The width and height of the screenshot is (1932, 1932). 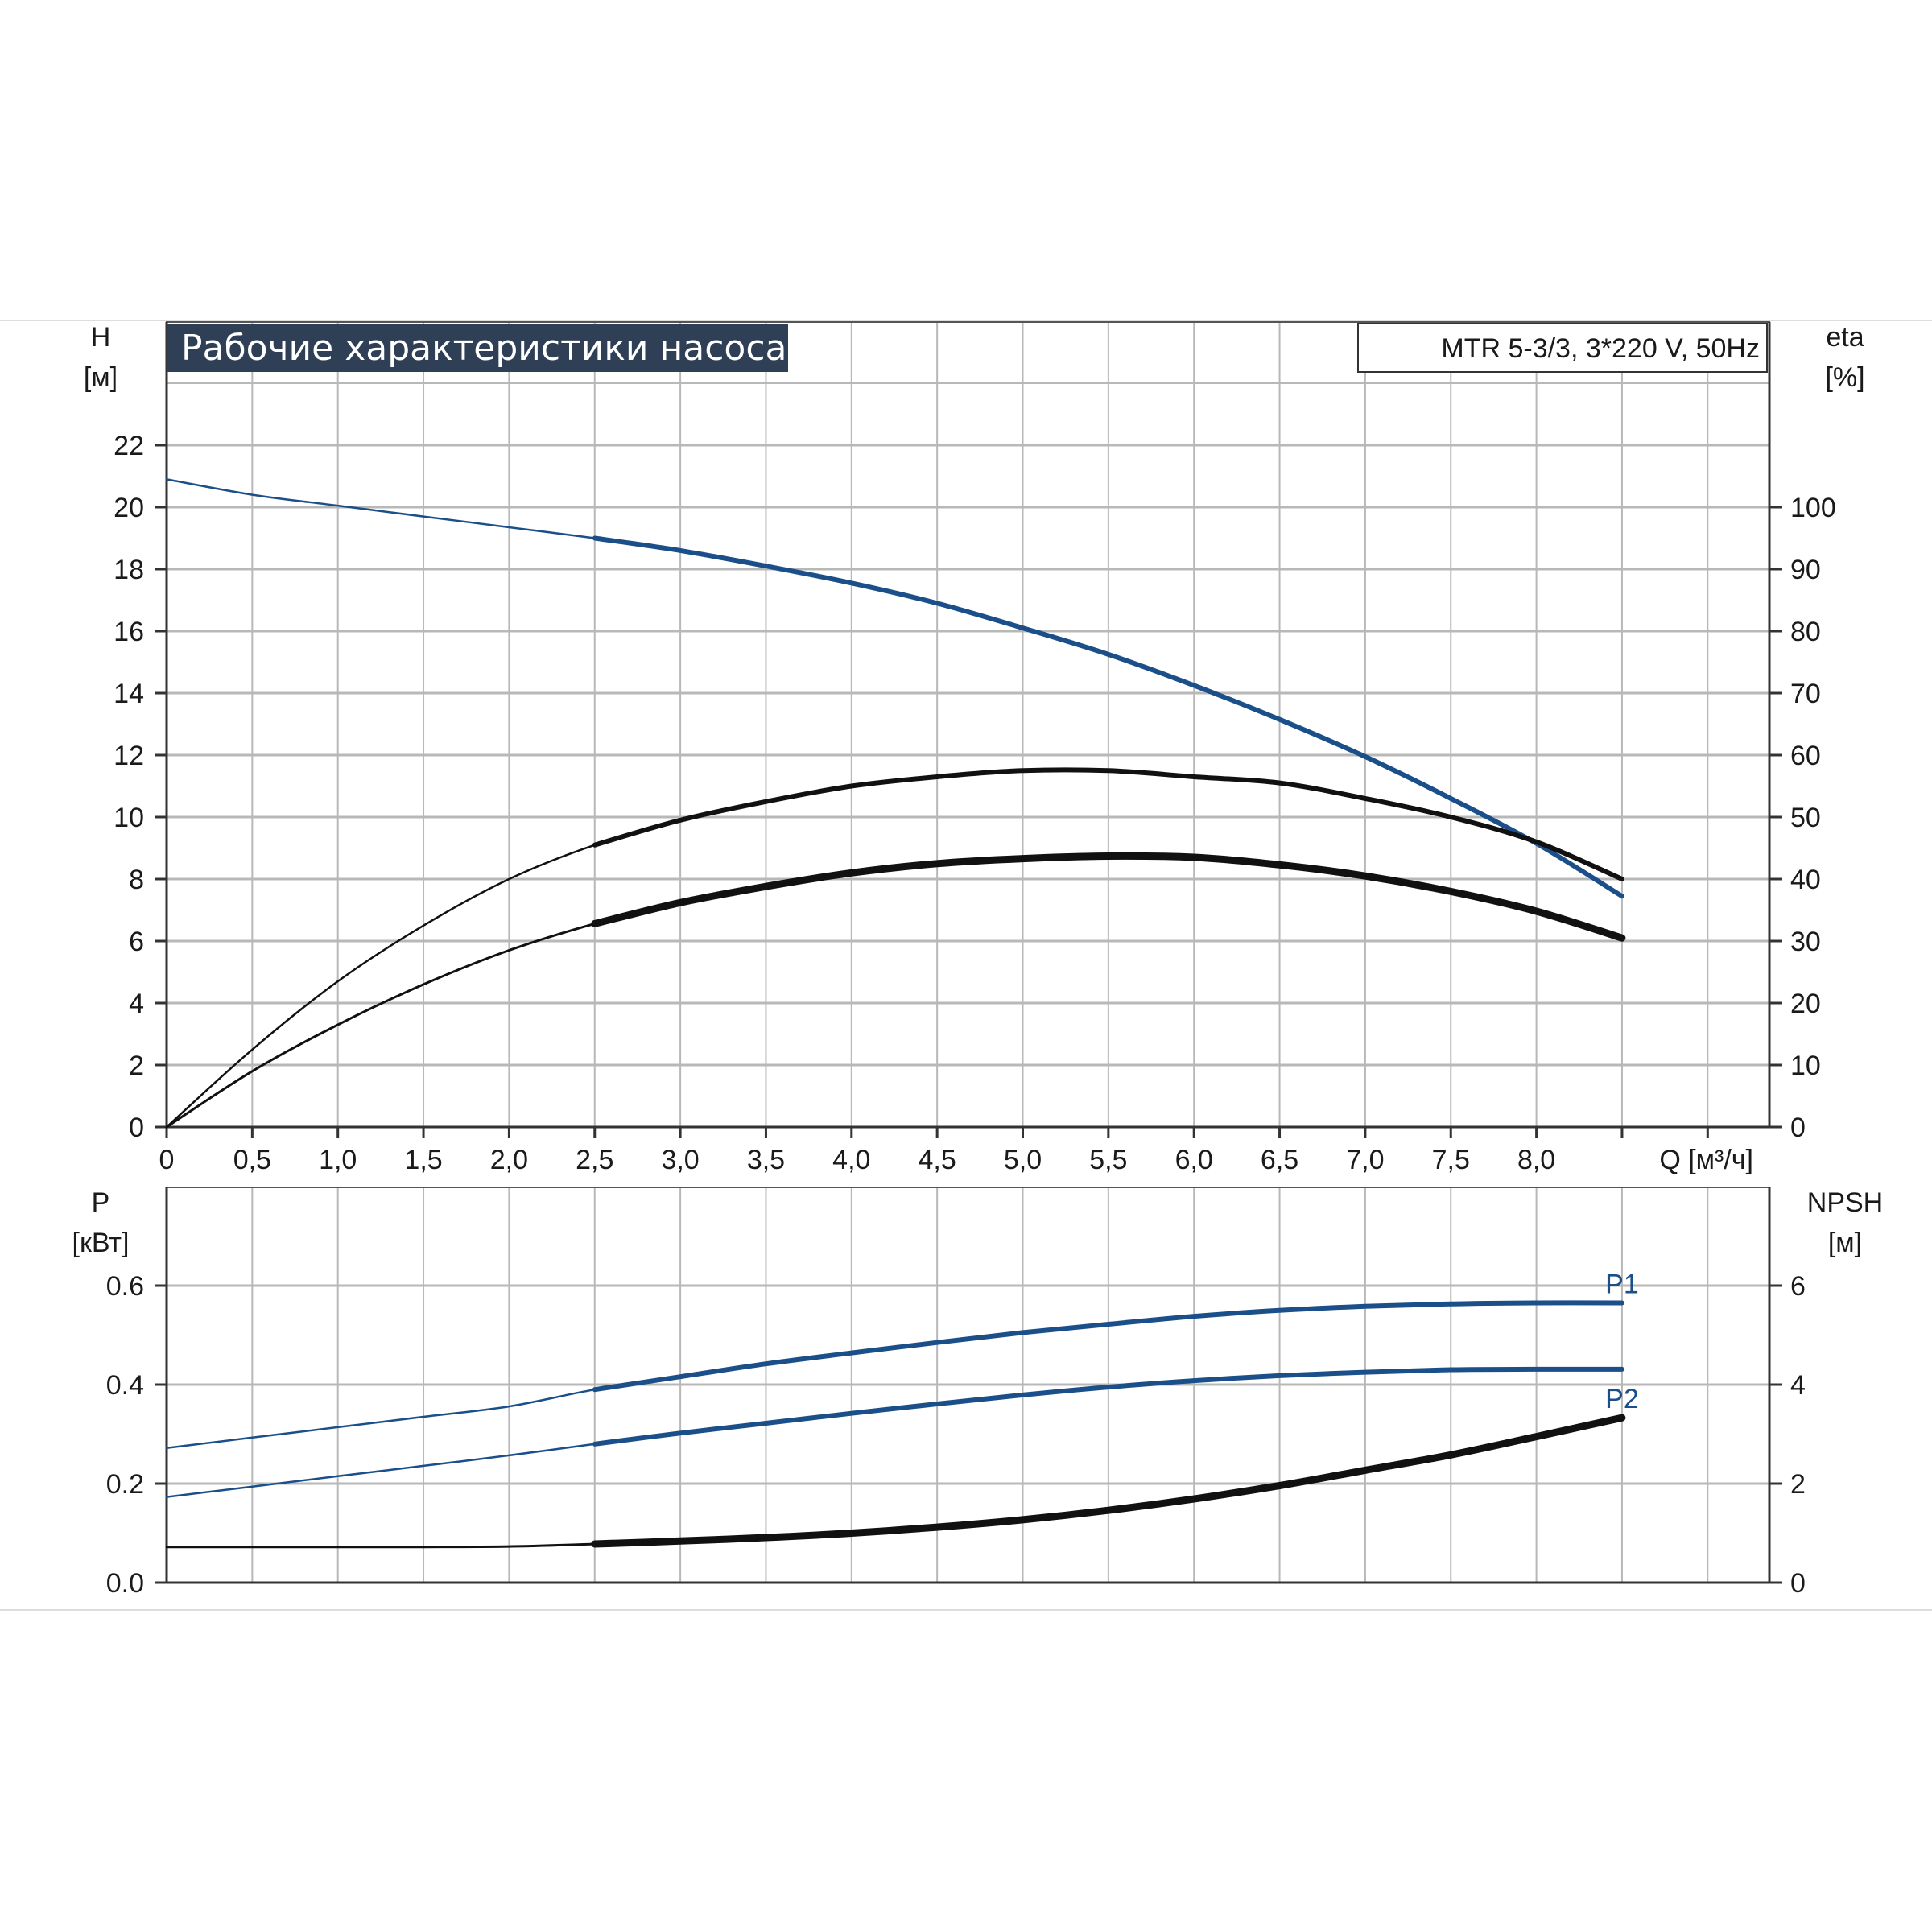 I want to click on top-left-tick-label: 20, so click(x=129, y=508).